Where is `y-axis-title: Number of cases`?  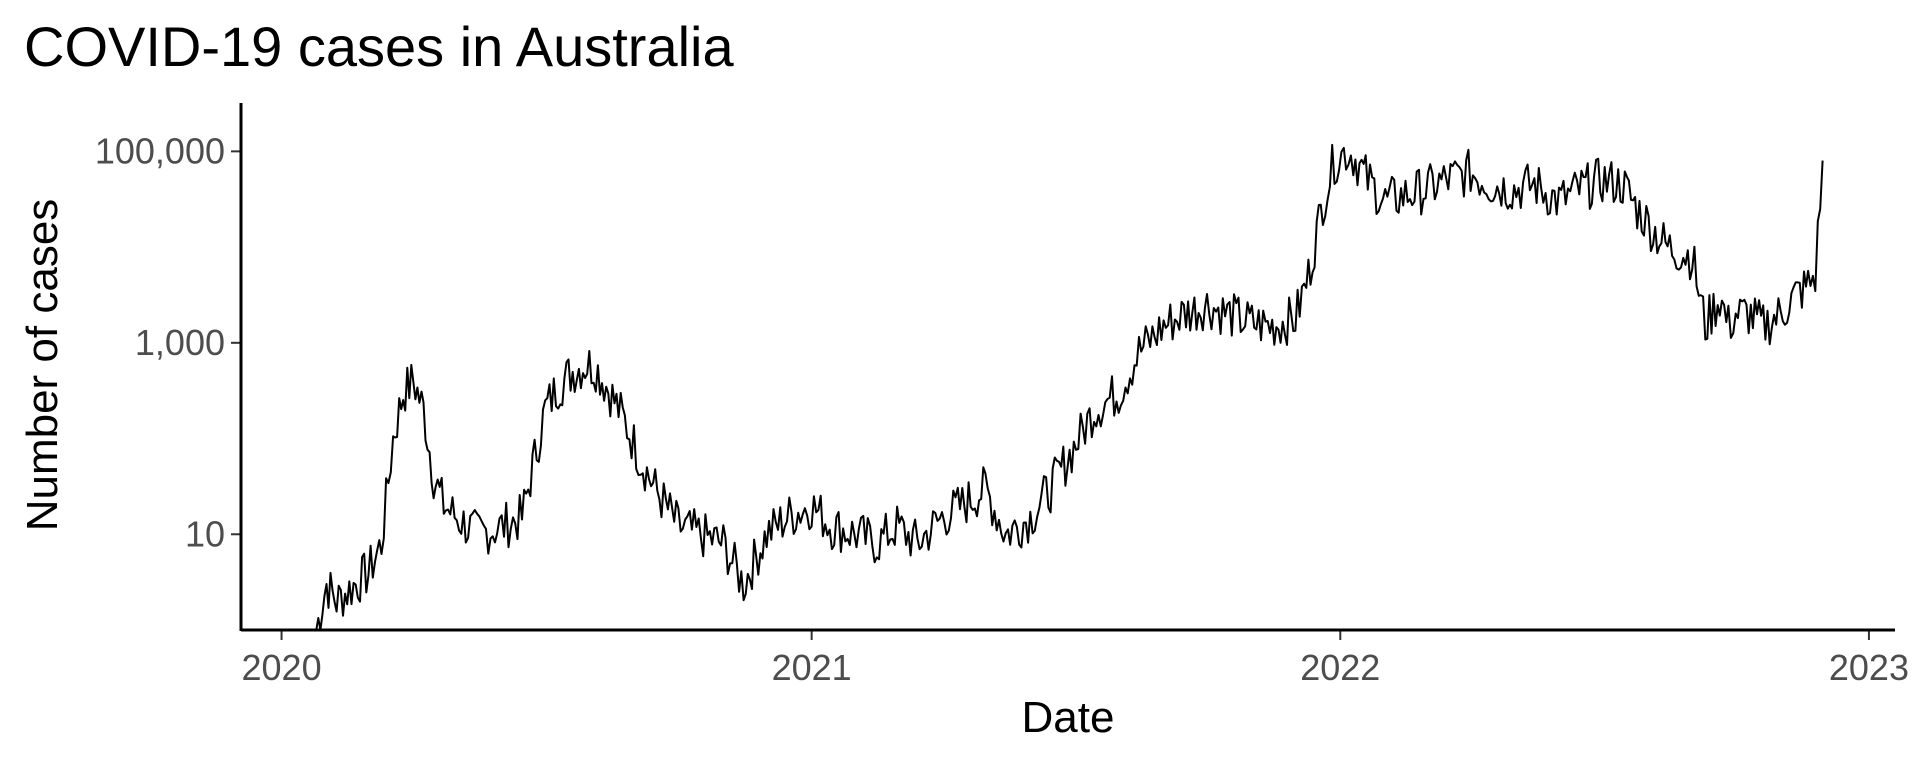
y-axis-title: Number of cases is located at coordinates (42, 365).